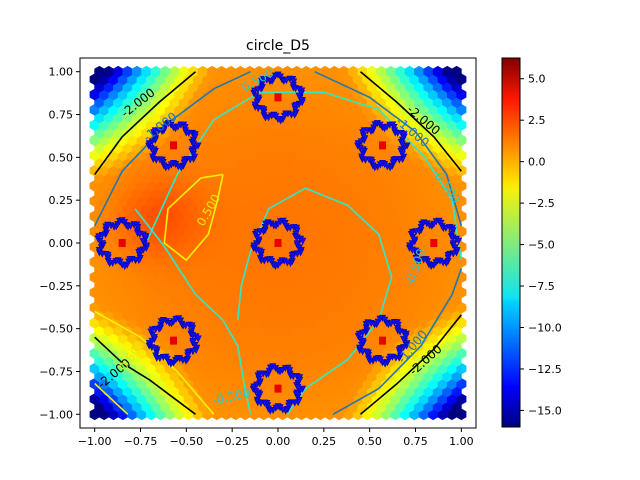  What do you see at coordinates (145, 375) in the screenshot?
I see `contour-line` at bounding box center [145, 375].